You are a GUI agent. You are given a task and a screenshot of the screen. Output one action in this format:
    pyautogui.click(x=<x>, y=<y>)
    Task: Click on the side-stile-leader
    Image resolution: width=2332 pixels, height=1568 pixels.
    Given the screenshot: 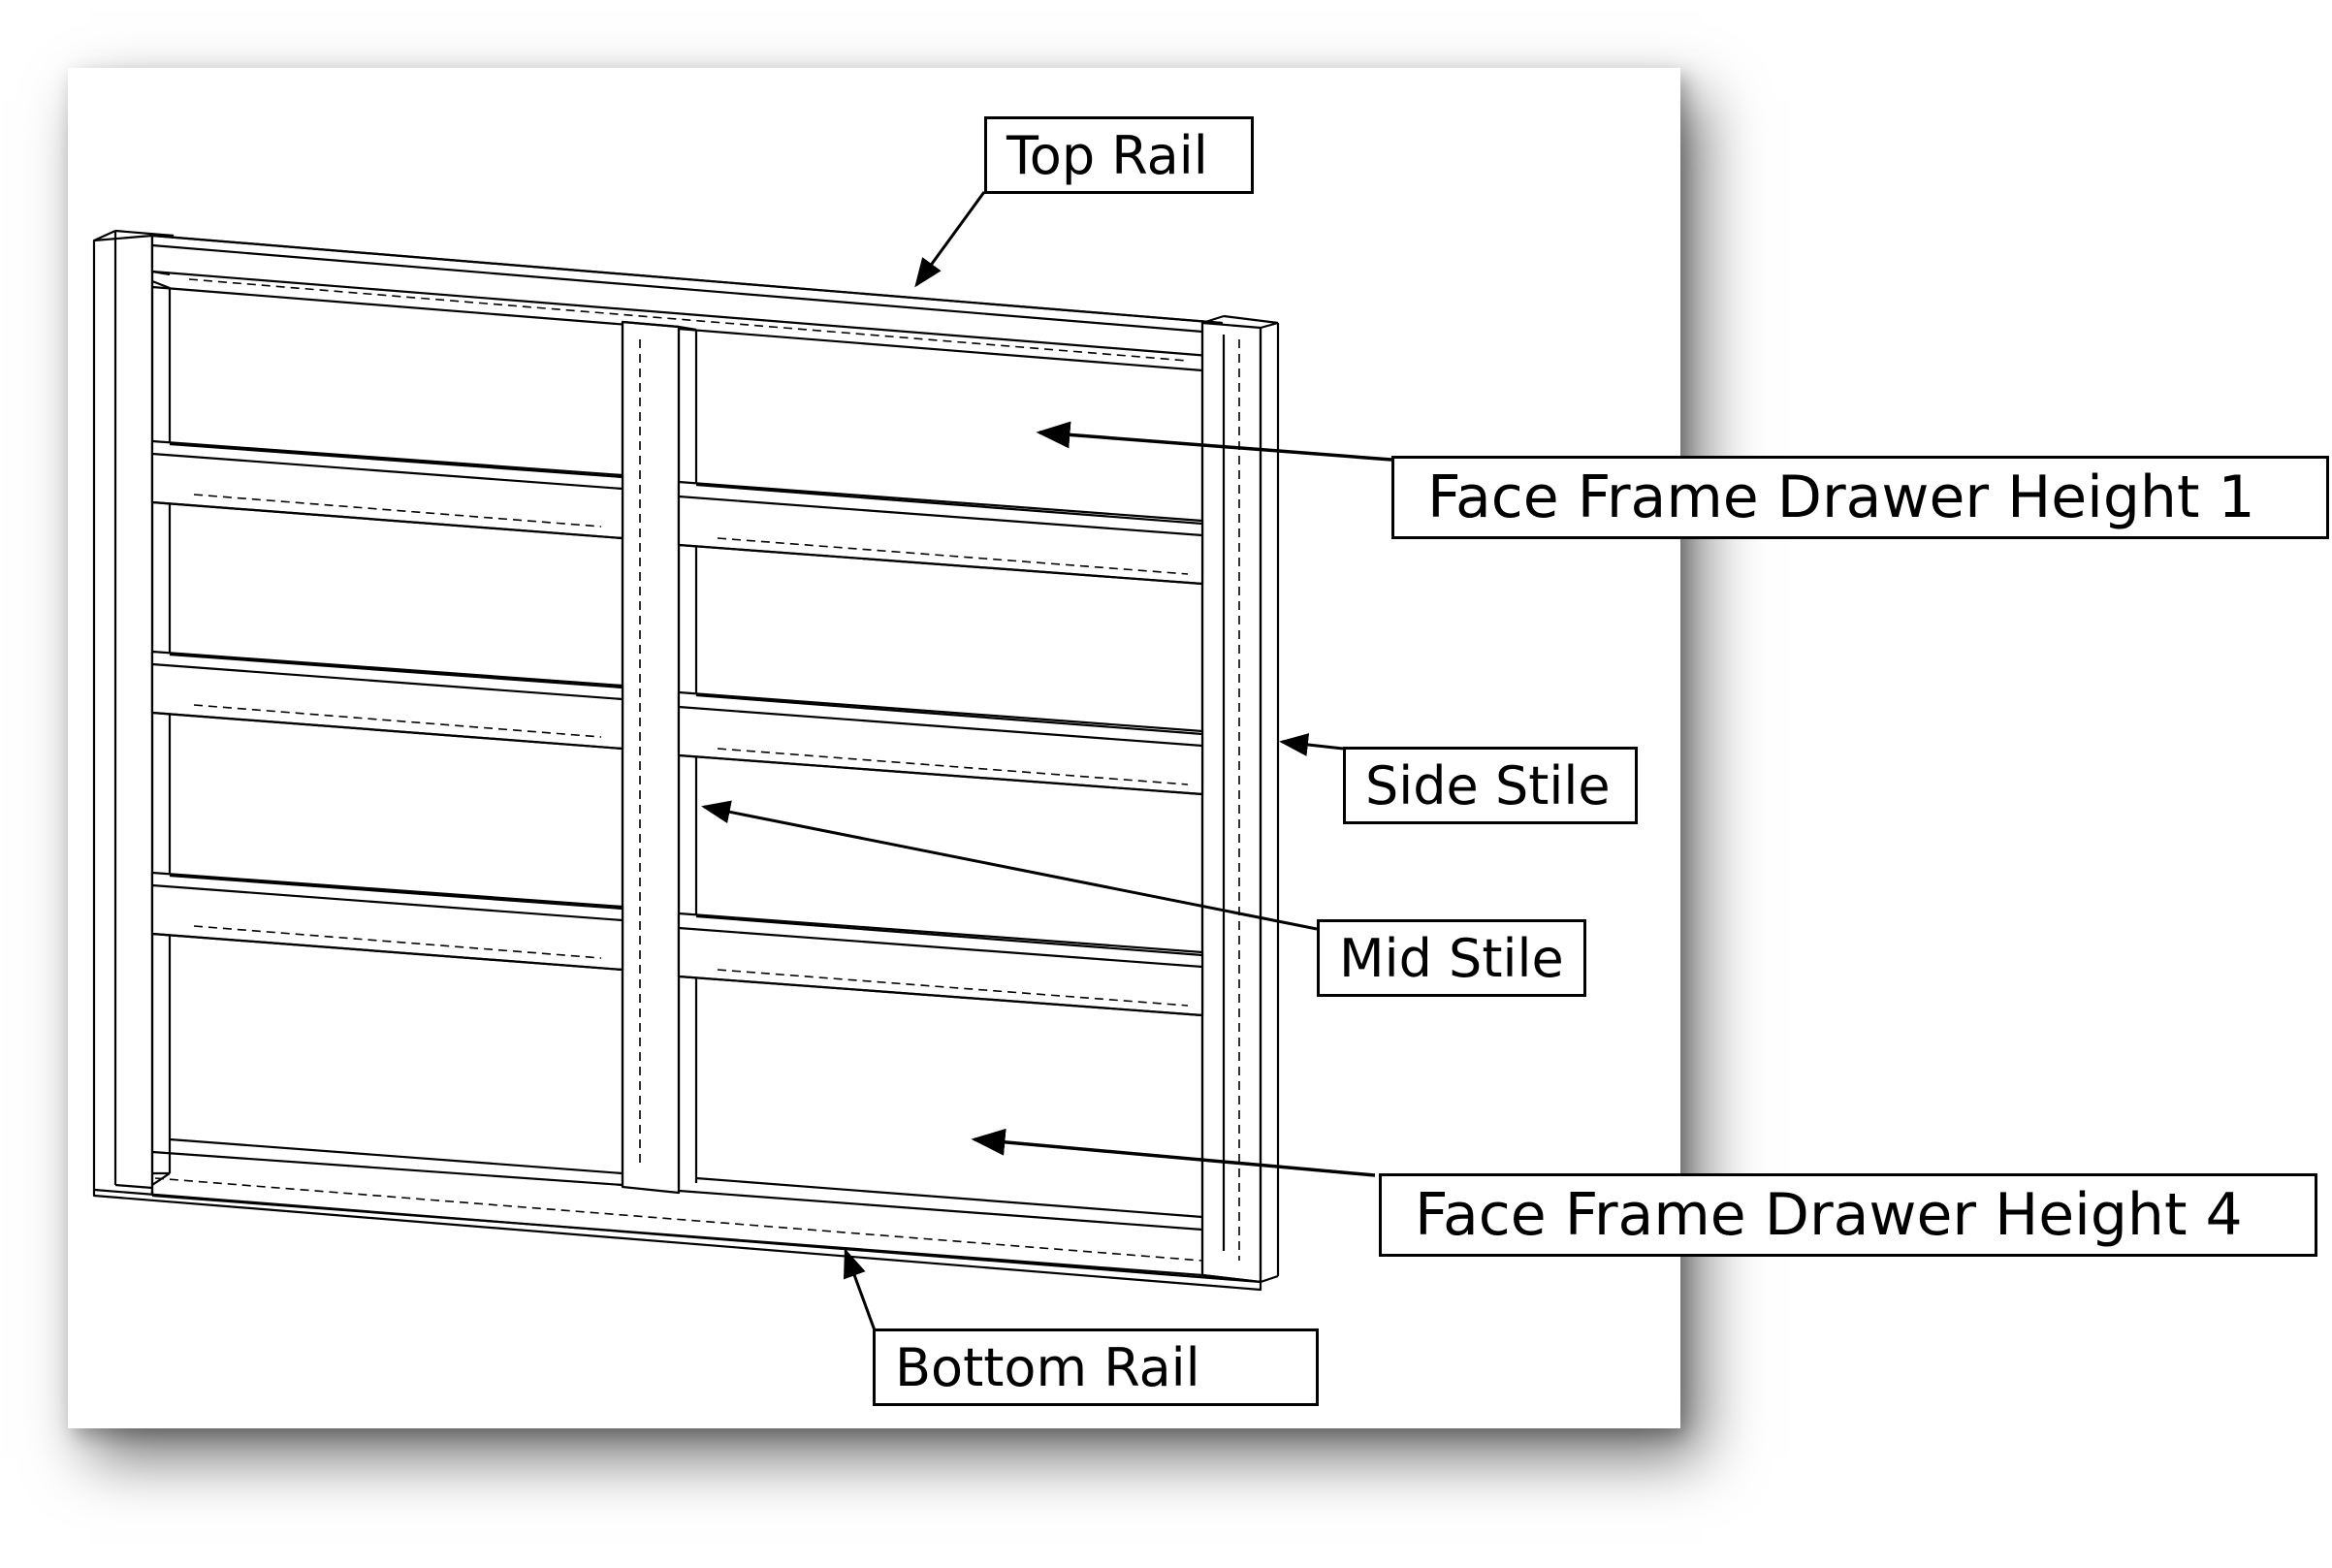 What is the action you would take?
    pyautogui.click(x=1312, y=744)
    